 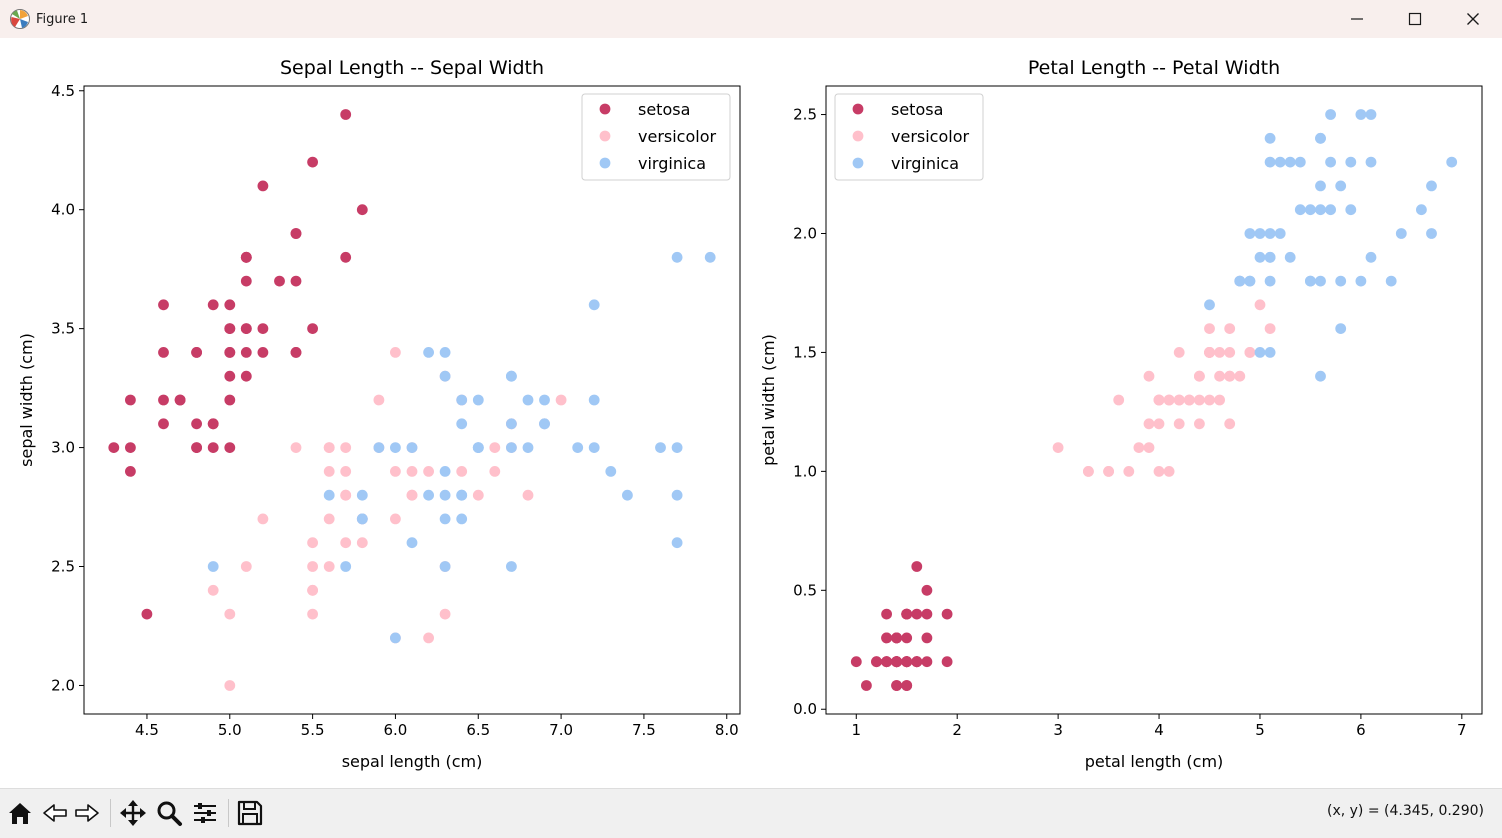 What do you see at coordinates (1357, 19) in the screenshot?
I see `minimize-button` at bounding box center [1357, 19].